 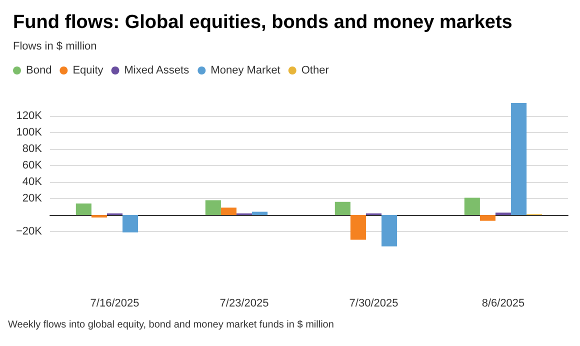 I want to click on y-tick-label: 20K, so click(x=32, y=198).